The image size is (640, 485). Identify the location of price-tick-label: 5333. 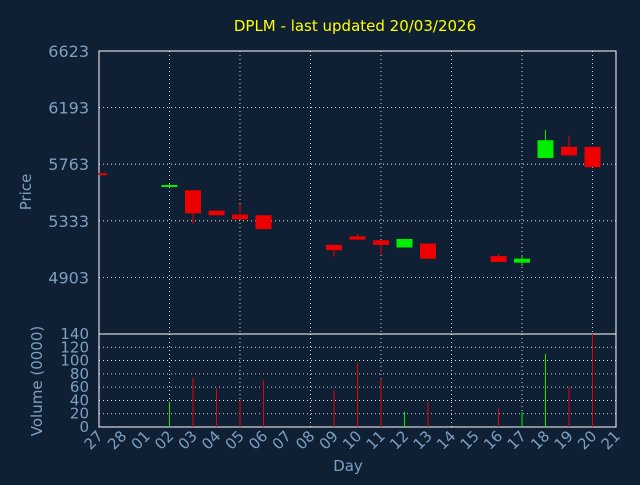
(68, 221).